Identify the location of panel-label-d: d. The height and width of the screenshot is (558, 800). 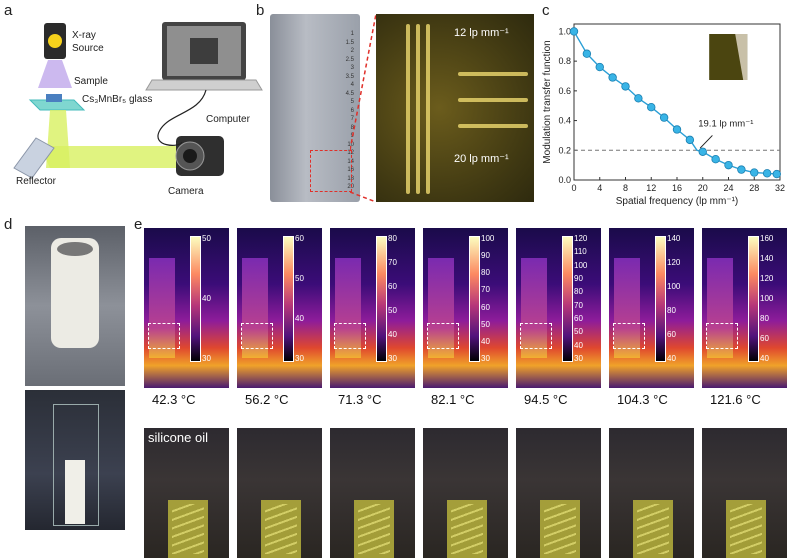
(8, 224).